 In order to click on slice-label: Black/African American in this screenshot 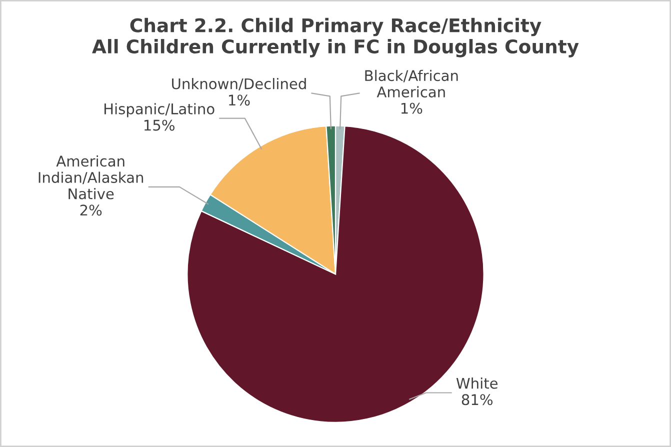, I will do `click(411, 84)`.